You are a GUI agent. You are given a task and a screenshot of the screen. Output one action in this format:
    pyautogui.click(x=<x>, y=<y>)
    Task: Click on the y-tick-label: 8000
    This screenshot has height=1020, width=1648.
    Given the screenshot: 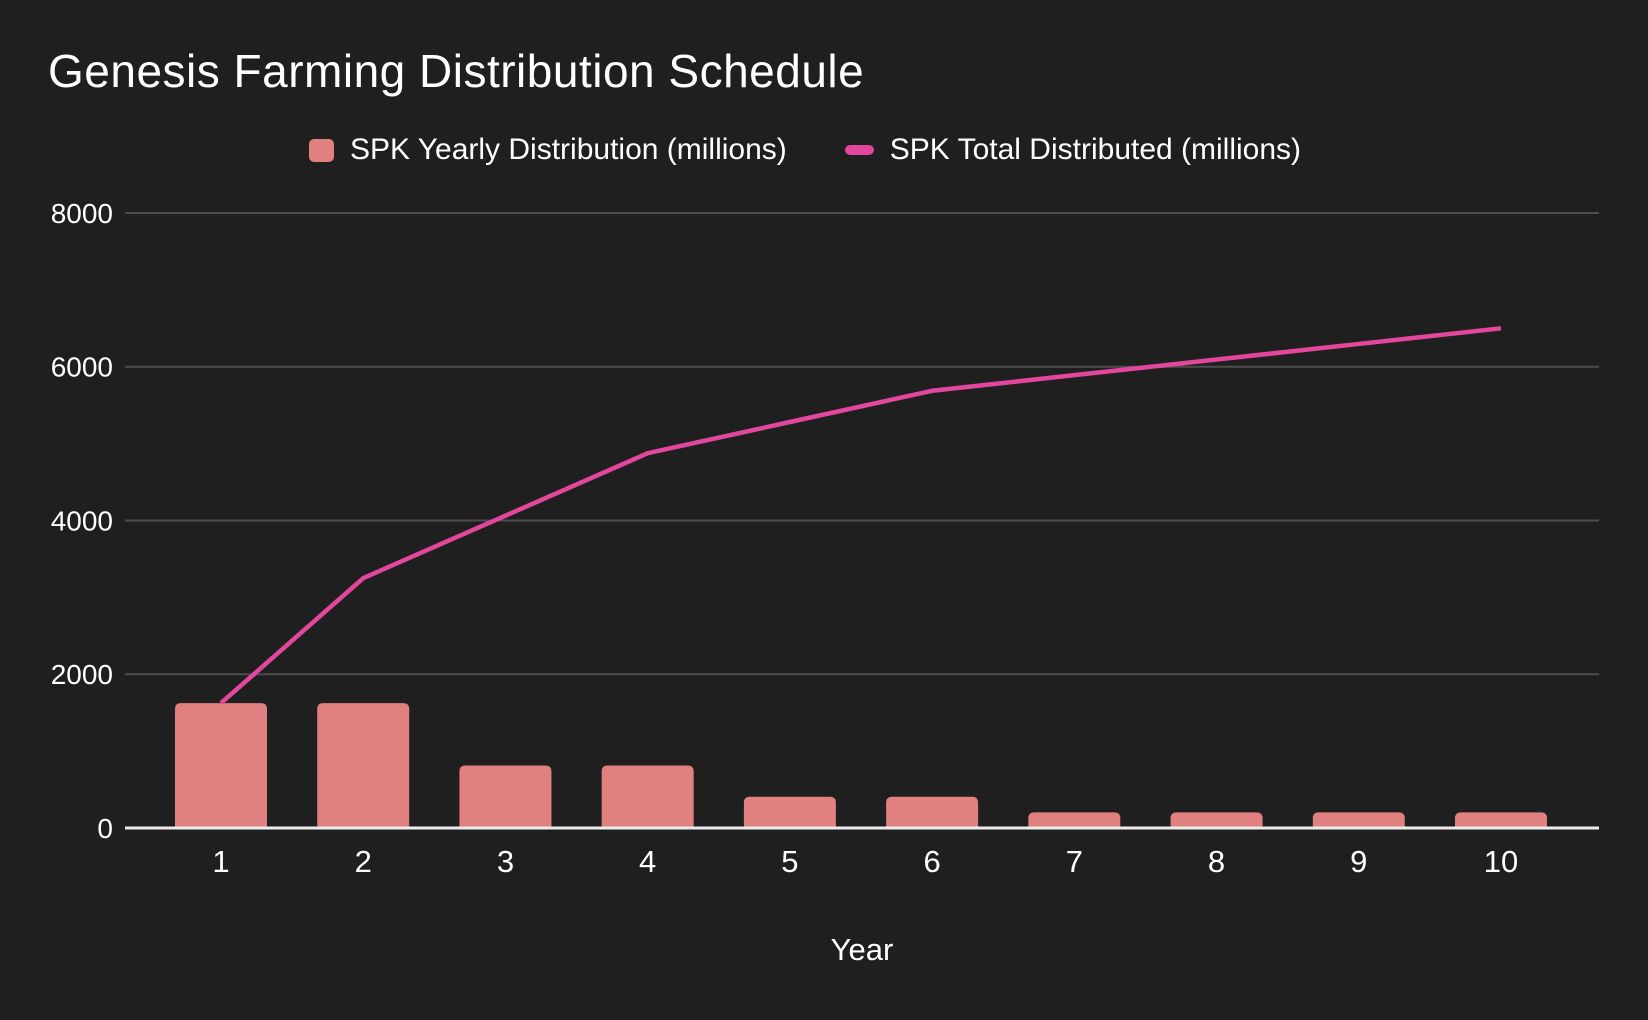 What is the action you would take?
    pyautogui.click(x=82, y=213)
    